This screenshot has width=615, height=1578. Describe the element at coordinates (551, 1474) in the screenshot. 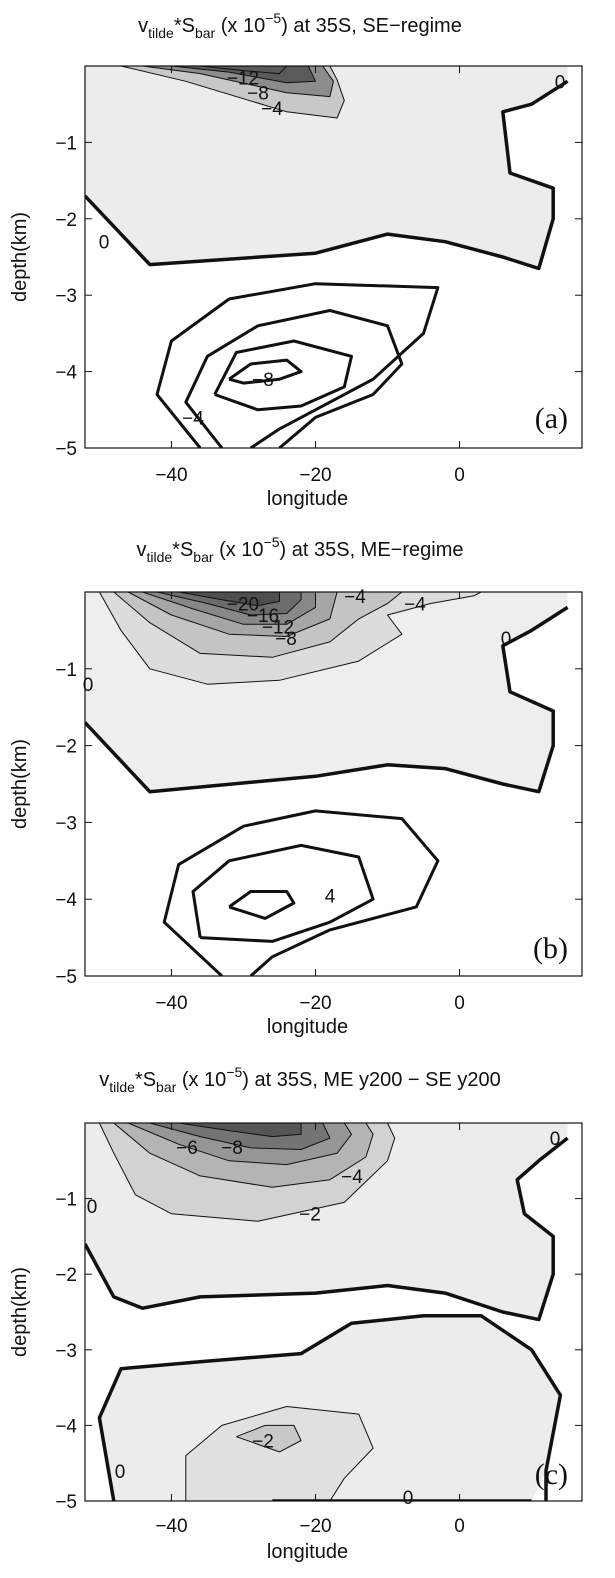

I see `panel-label: (c)` at that location.